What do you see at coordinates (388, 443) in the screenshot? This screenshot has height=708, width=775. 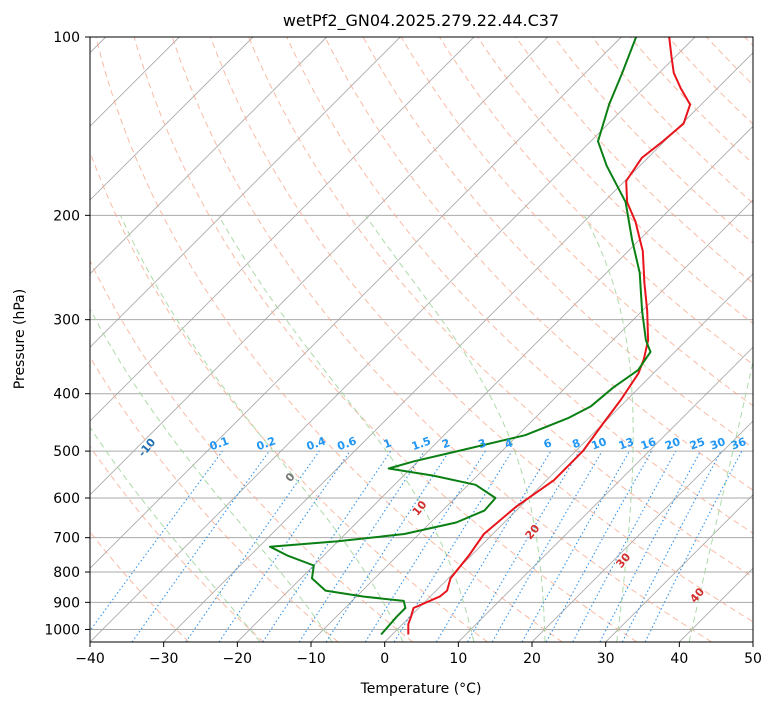 I see `mixing-ratio-label: 1` at bounding box center [388, 443].